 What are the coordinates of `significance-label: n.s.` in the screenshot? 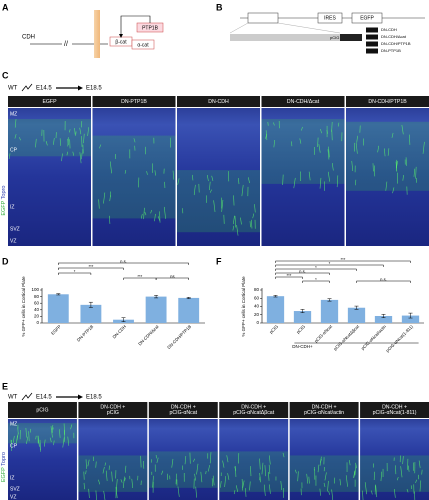 It's located at (302, 271).